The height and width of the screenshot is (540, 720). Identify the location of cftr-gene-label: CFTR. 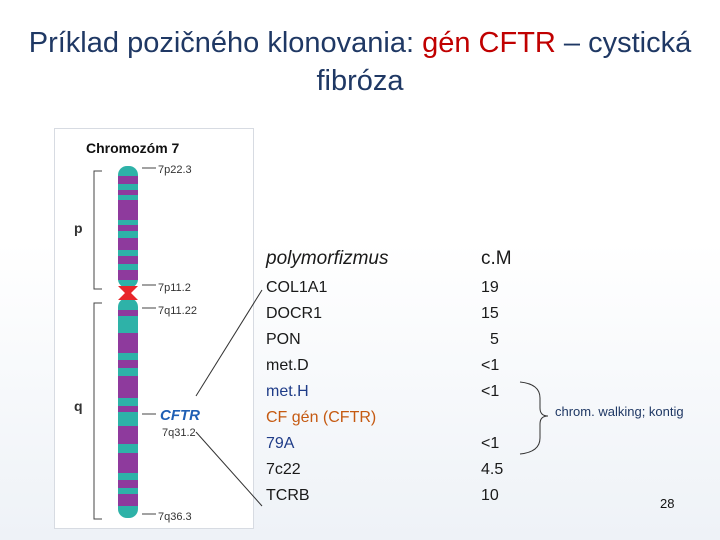
(180, 415).